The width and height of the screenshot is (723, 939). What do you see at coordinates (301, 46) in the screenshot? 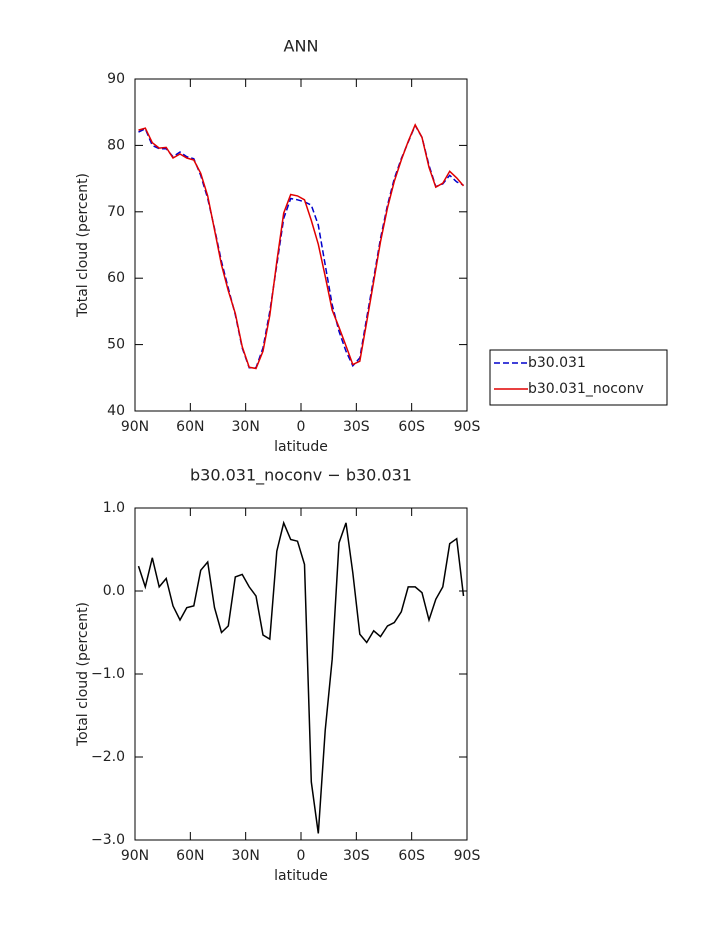
I see `chart-title: ANN` at bounding box center [301, 46].